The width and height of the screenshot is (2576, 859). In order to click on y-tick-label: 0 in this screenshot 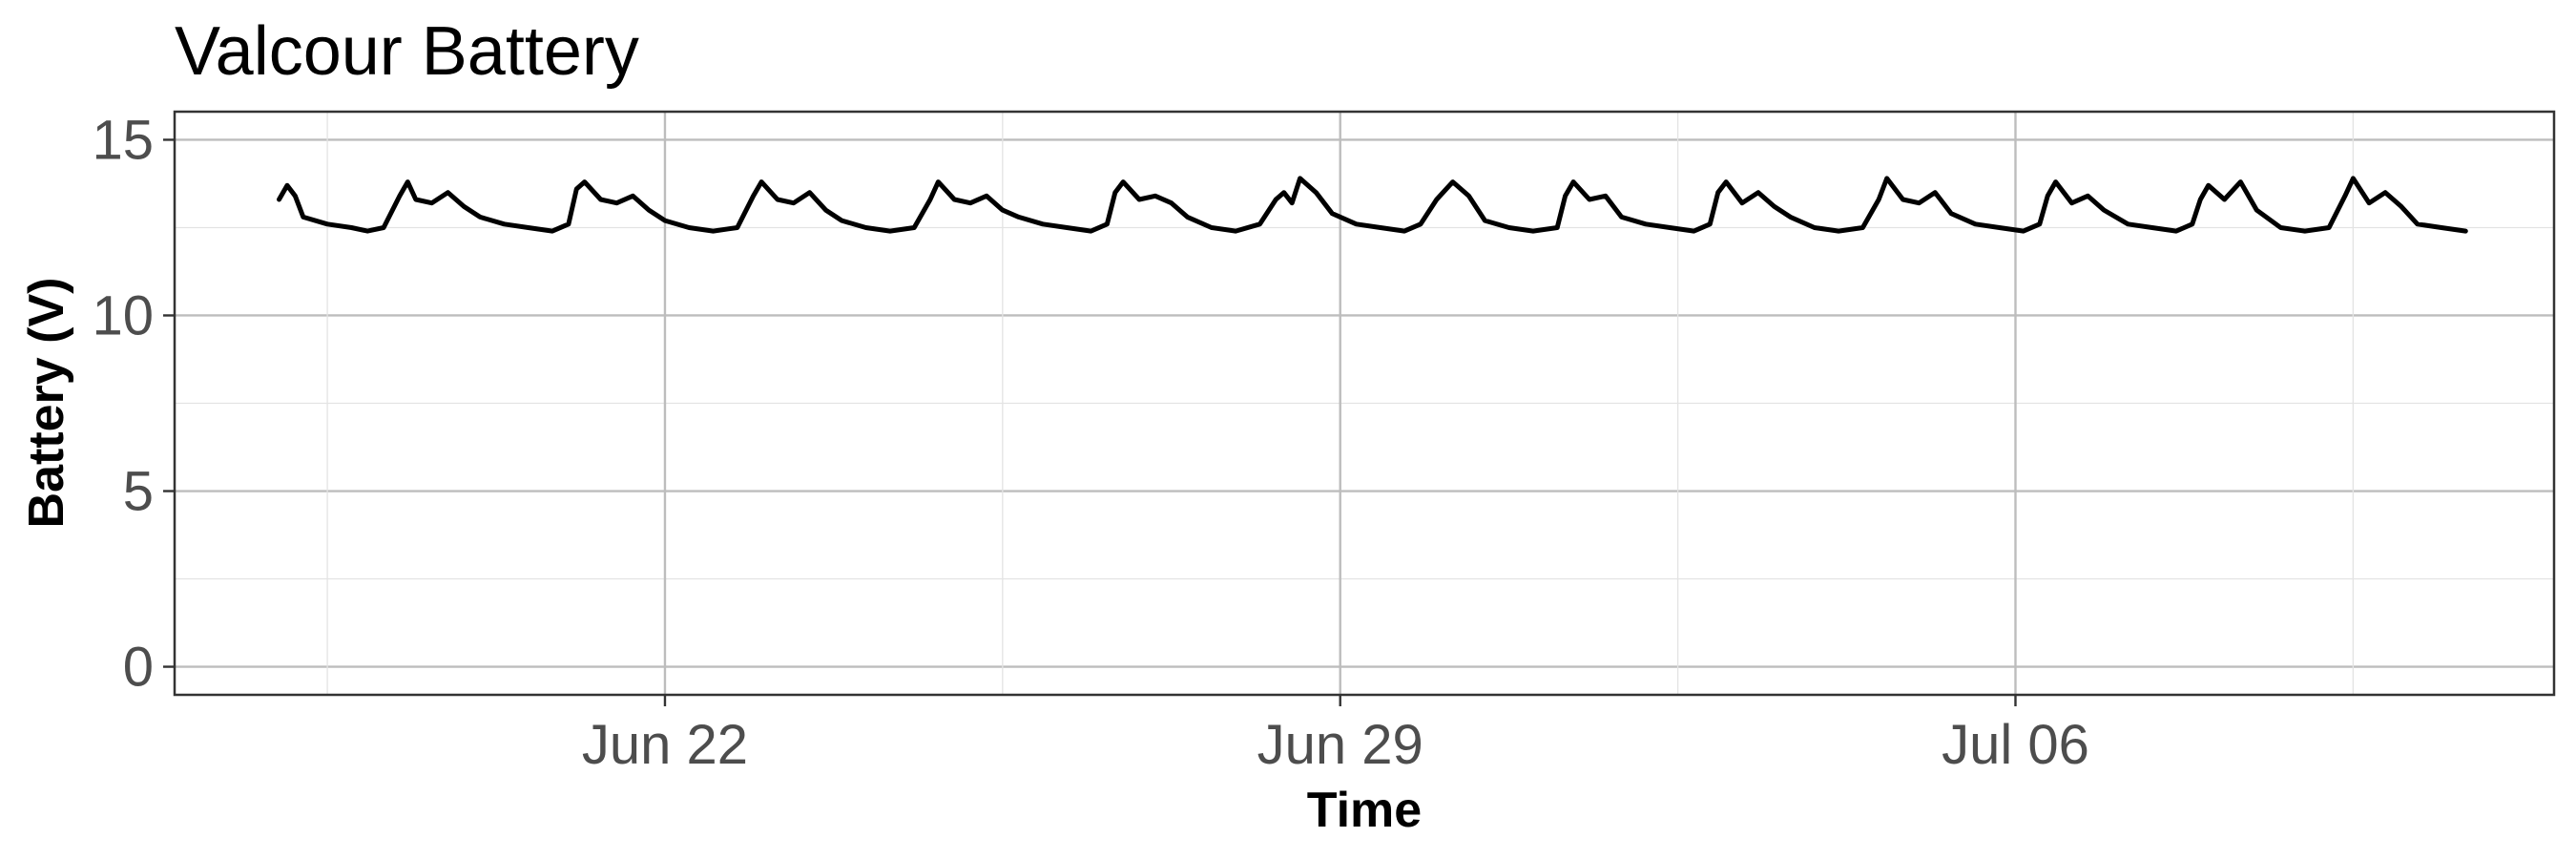, I will do `click(138, 668)`.